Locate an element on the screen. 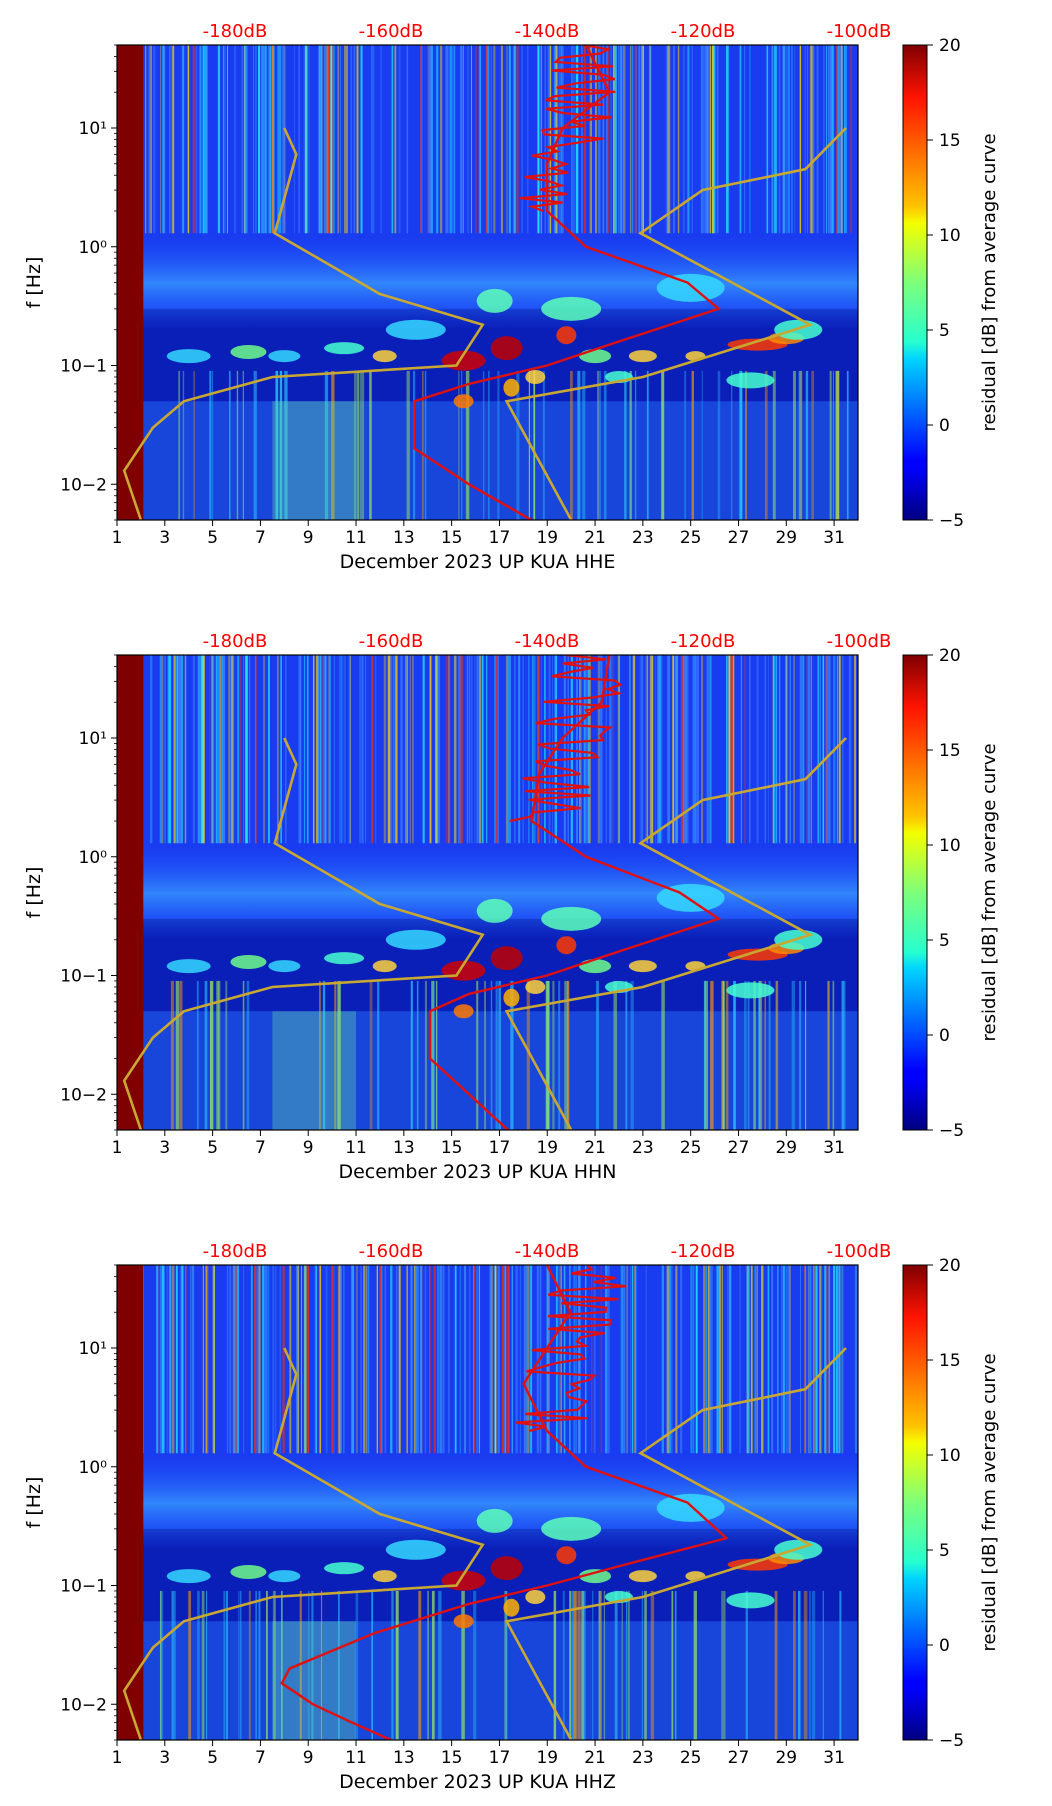  top-db-label: -160dB is located at coordinates (391, 641).